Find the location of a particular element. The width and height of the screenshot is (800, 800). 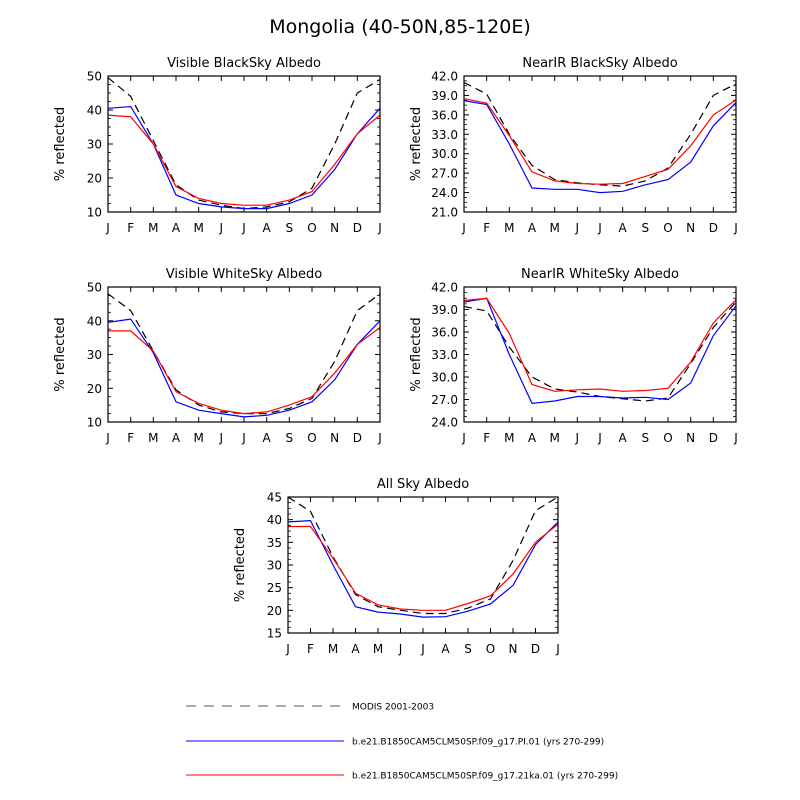

panel-title: NearIR BlackSky Albedo is located at coordinates (599, 63).